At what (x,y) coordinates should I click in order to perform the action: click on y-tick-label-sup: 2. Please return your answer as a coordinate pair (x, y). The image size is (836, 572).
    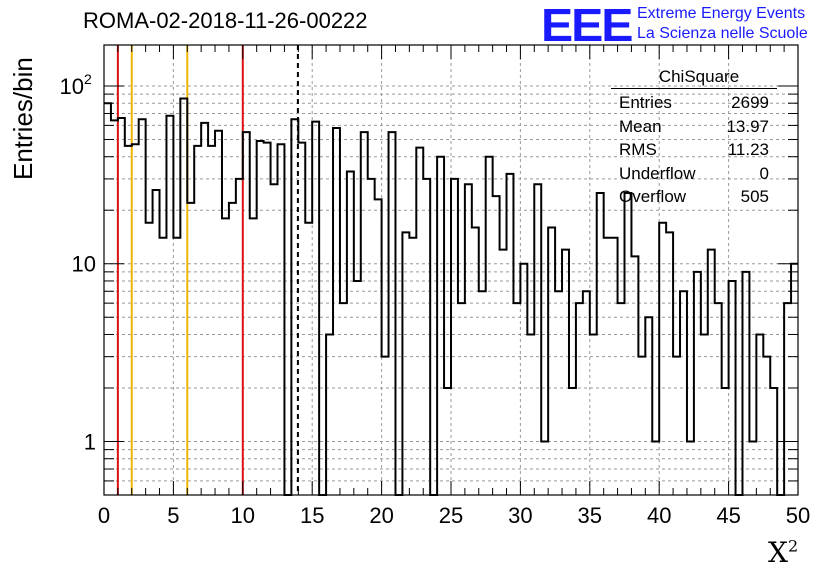
    Looking at the image, I should click on (88, 79).